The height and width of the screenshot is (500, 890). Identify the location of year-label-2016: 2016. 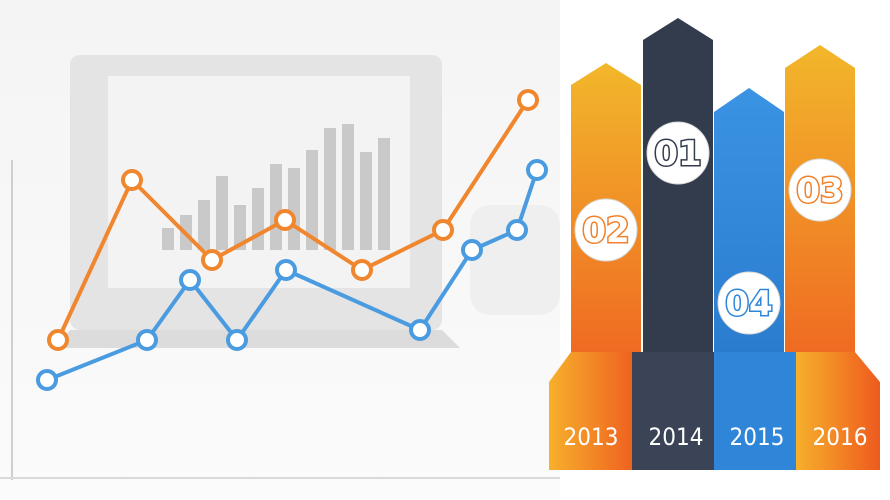
(840, 437).